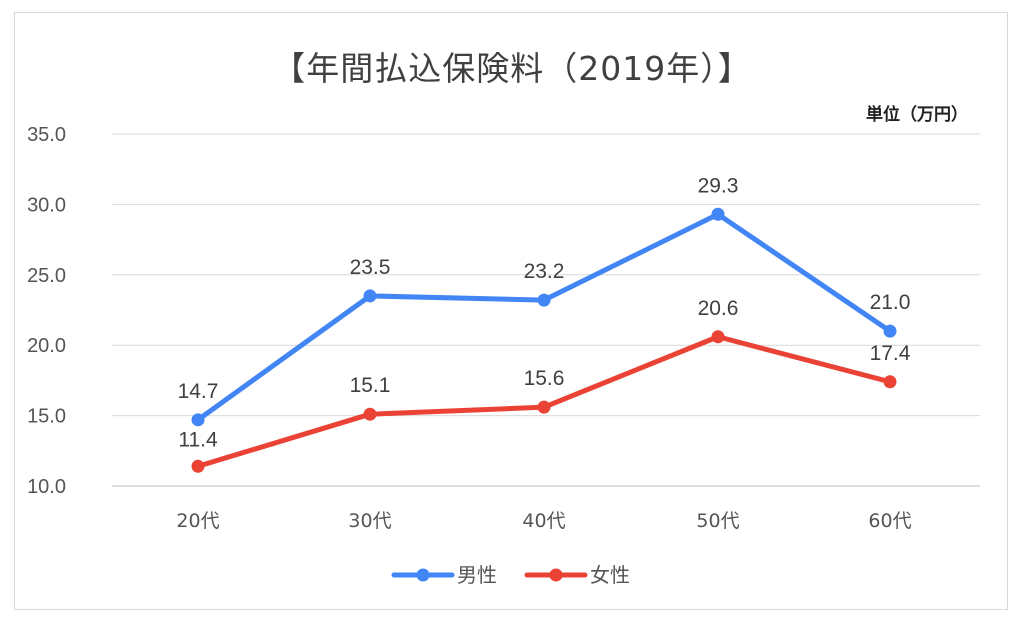 Image resolution: width=1024 pixels, height=624 pixels. I want to click on data-label: 23.2, so click(544, 271).